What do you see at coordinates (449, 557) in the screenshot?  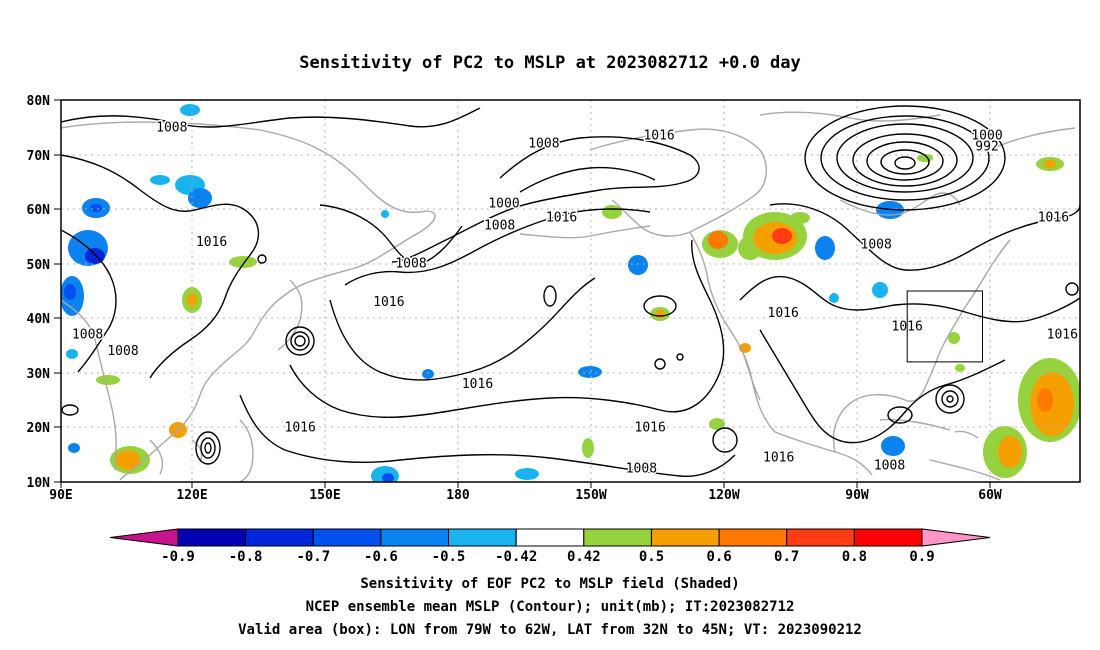 I see `colorbar-level-label: -0.5` at bounding box center [449, 557].